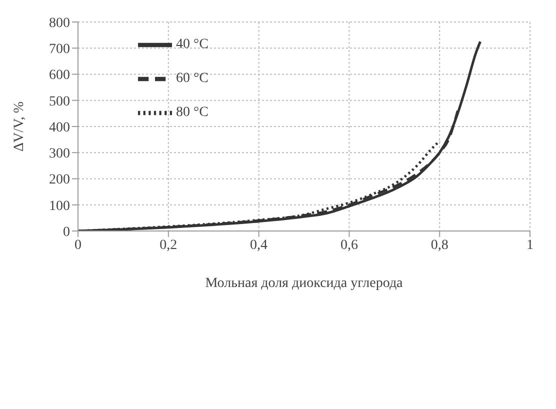  I want to click on x-tick-label: 0,4, so click(259, 245).